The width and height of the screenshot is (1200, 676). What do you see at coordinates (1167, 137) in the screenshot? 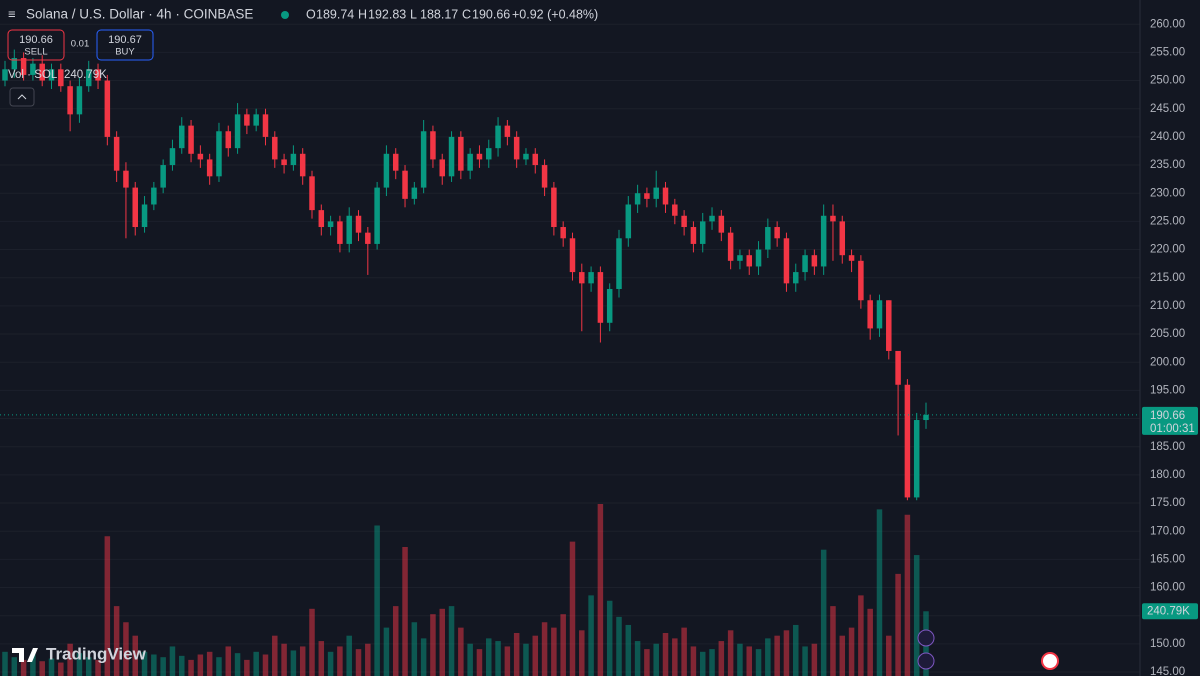
I see `y-tick-label: 240.00` at bounding box center [1167, 137].